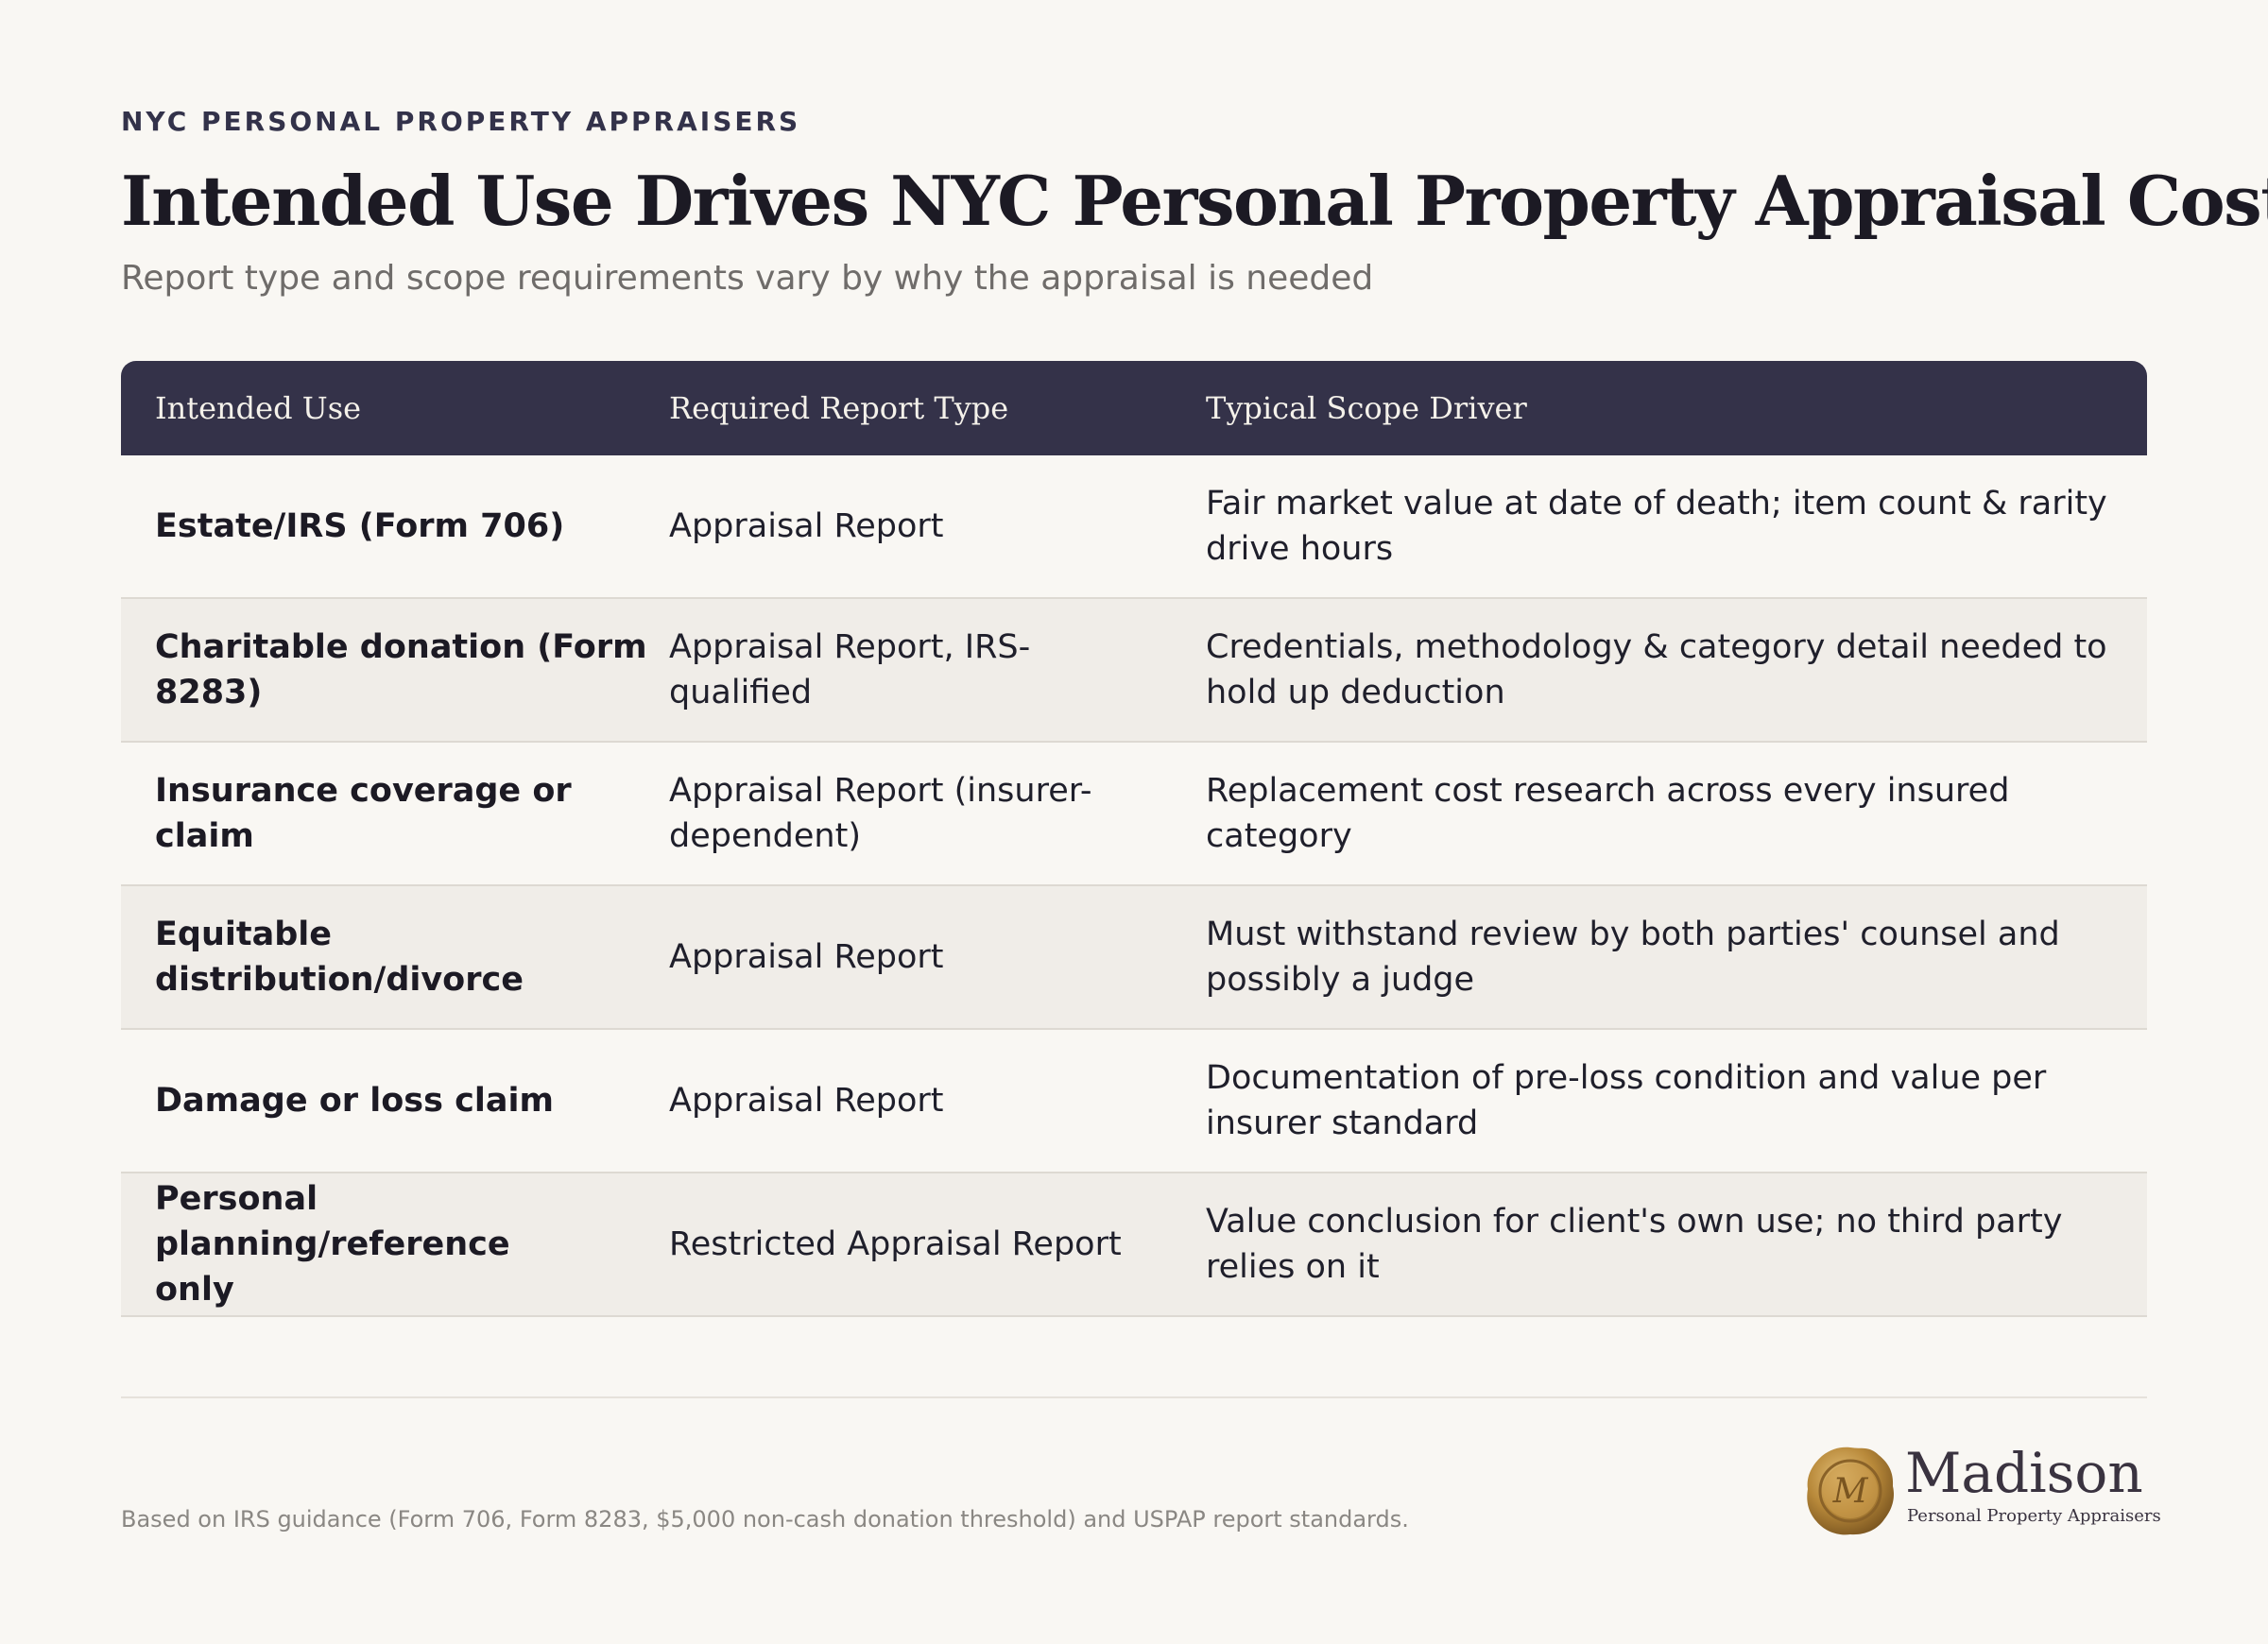  I want to click on cell-line: Personal planning/reference, so click(332, 1221).